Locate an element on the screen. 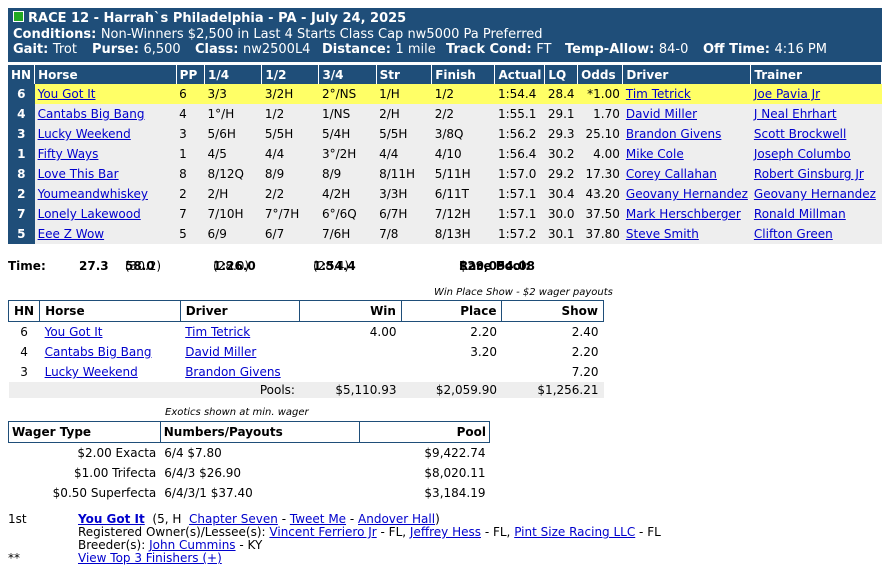 This screenshot has height=565, width=896. owner-link-2: Jeffrey Hess is located at coordinates (445, 532).